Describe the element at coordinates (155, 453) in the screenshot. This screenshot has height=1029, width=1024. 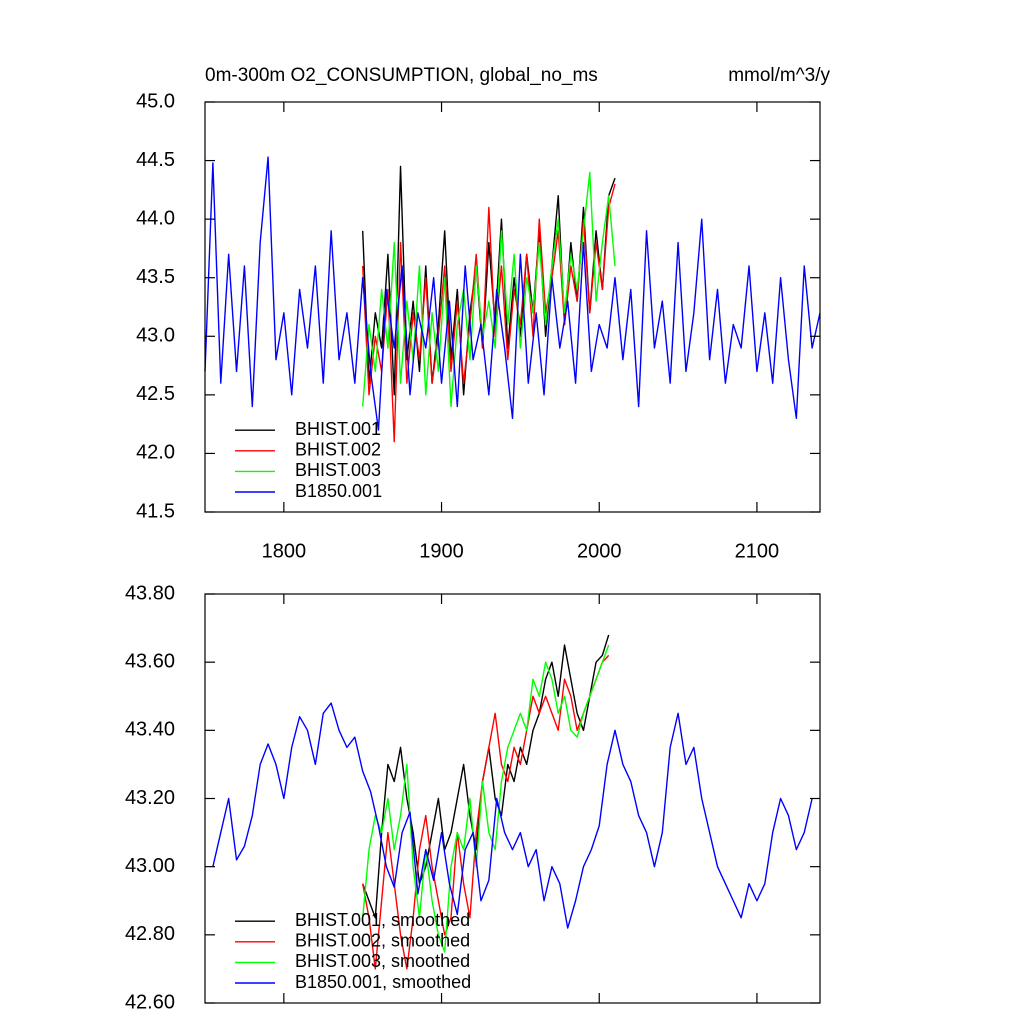
I see `y-tick-label: 42.0` at that location.